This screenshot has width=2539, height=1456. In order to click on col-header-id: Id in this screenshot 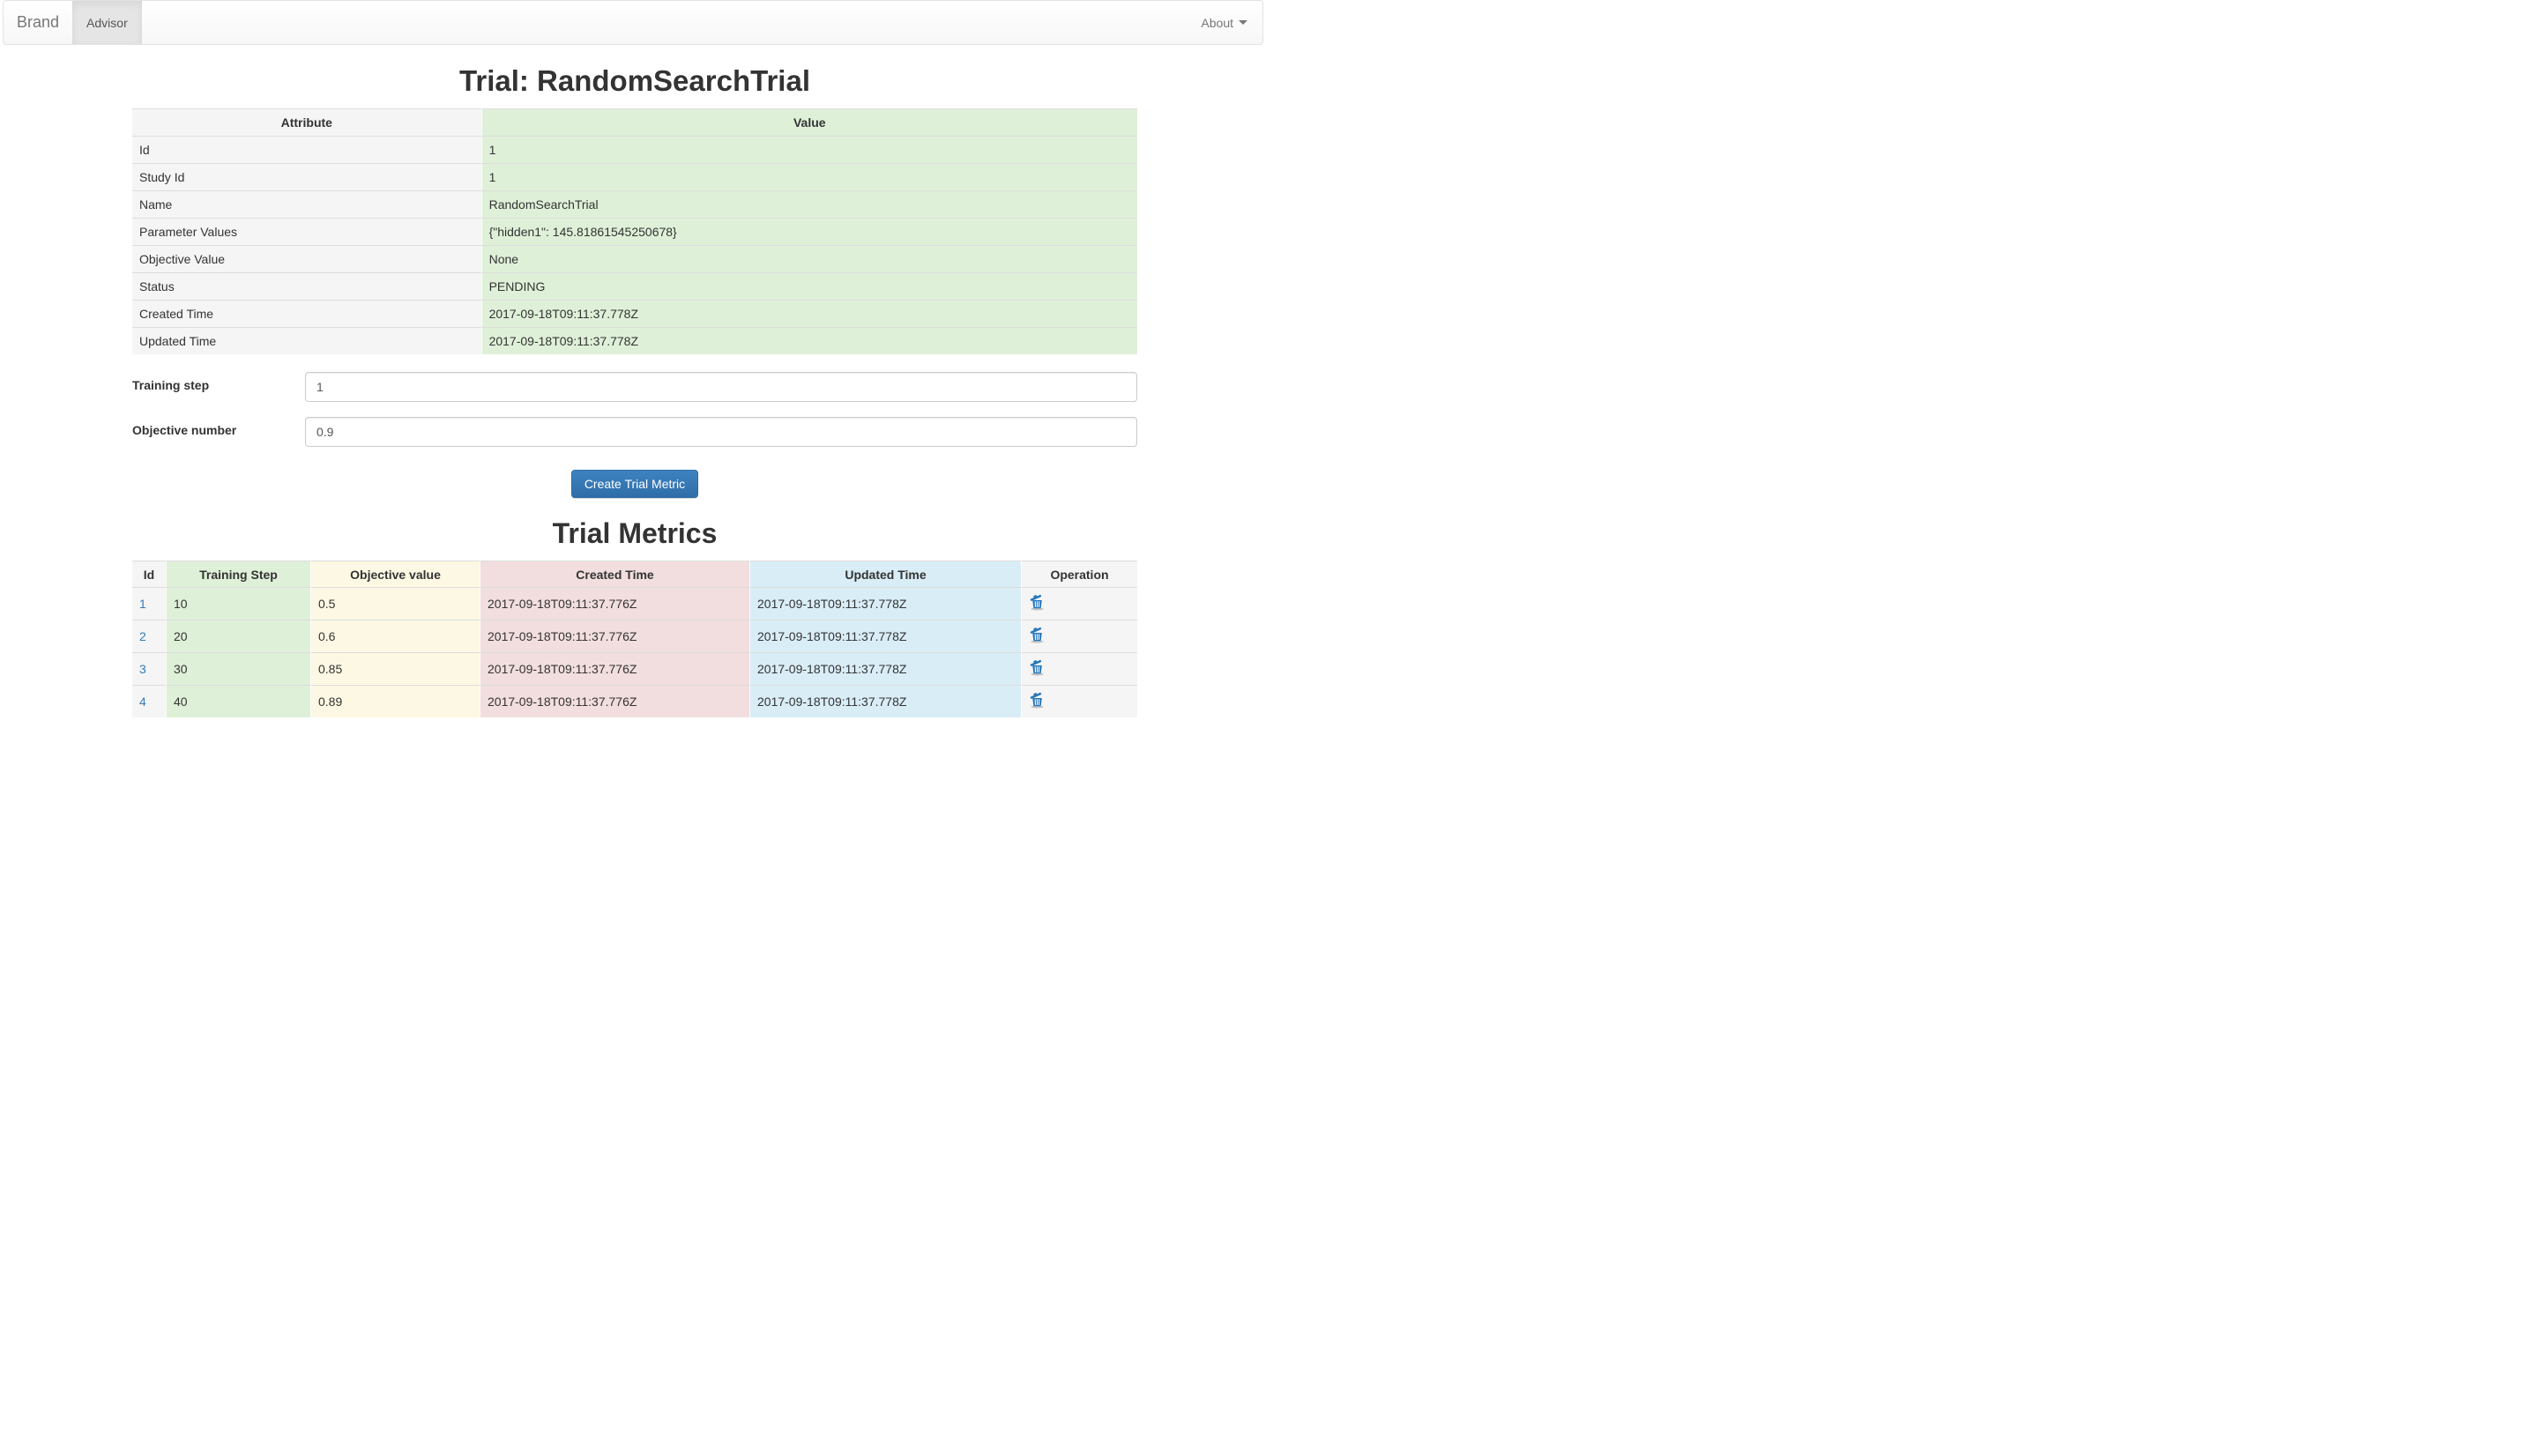, I will do `click(149, 574)`.